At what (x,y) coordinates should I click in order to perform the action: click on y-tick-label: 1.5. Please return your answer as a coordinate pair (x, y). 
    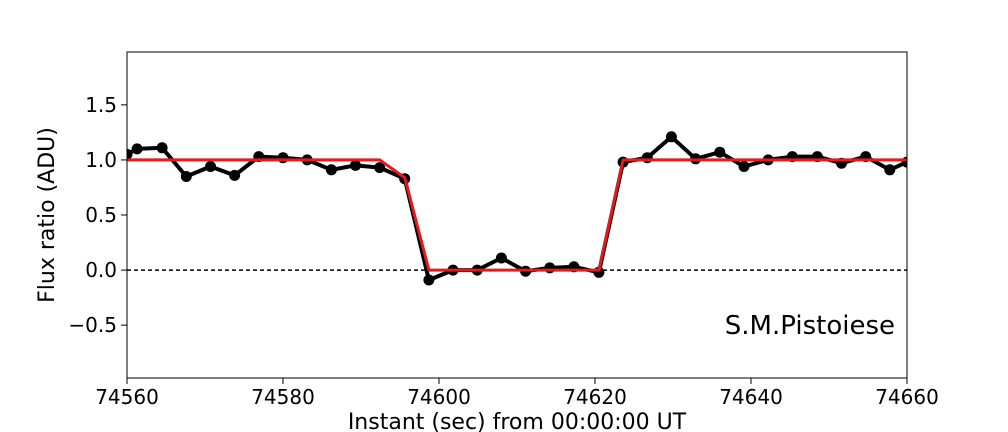
    Looking at the image, I should click on (101, 105).